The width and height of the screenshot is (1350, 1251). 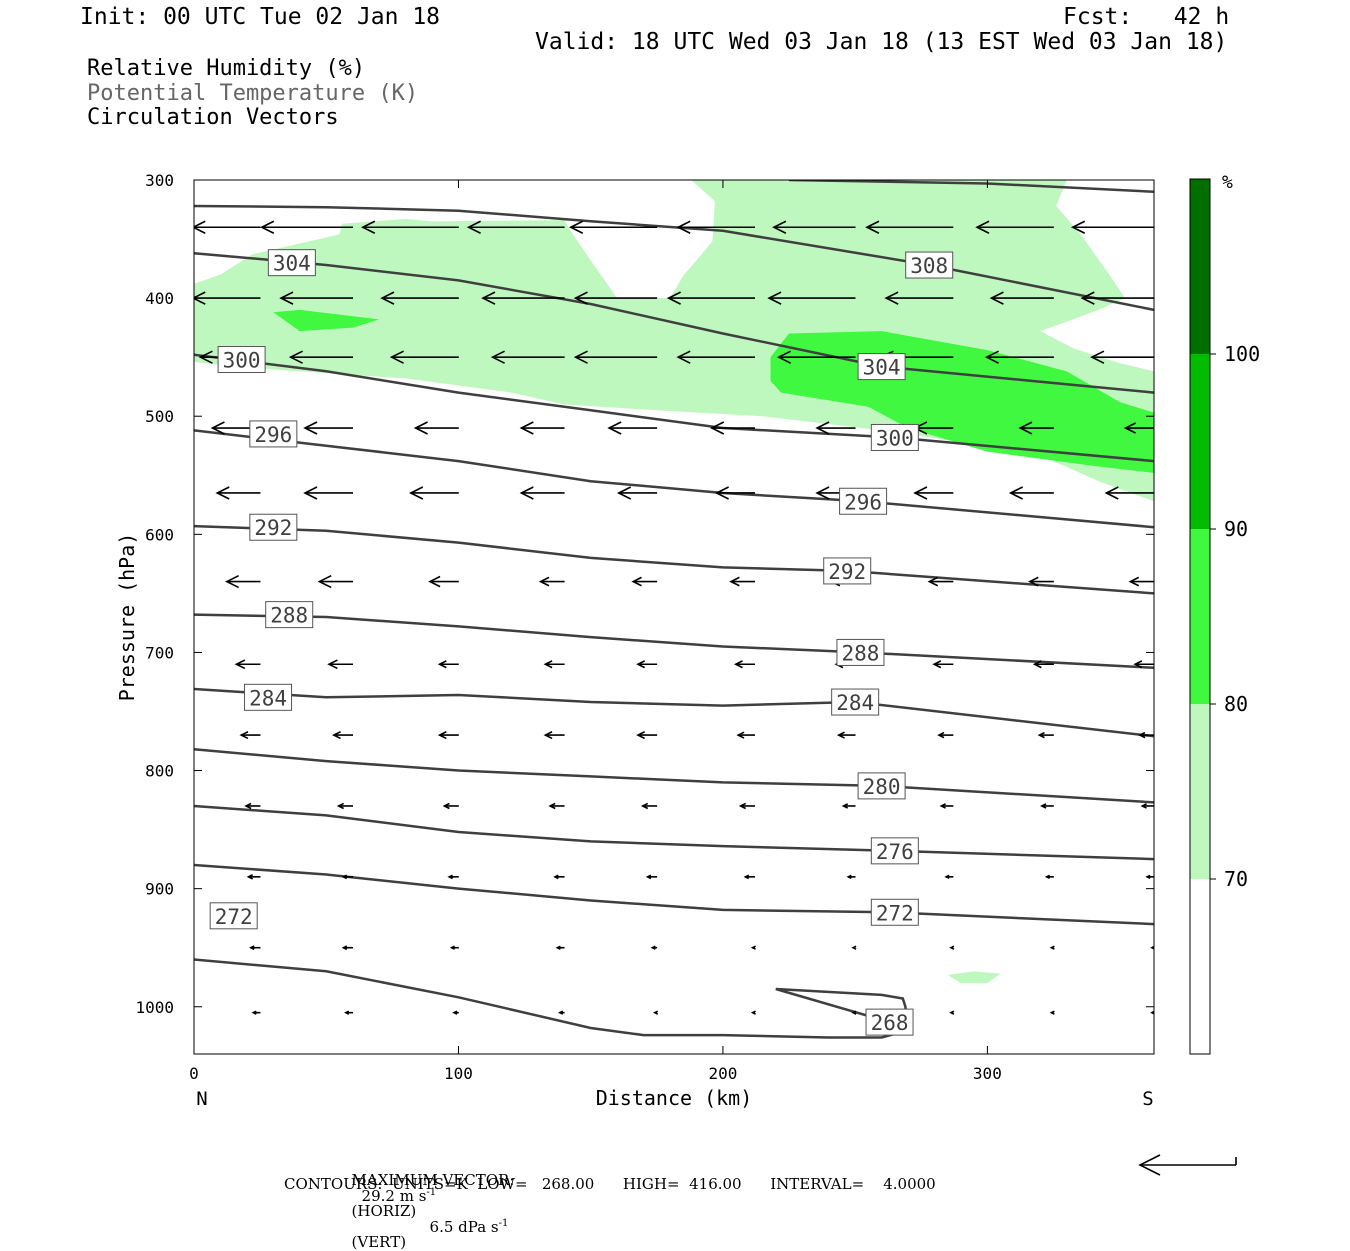 I want to click on colorbar-label-80: 80, so click(x=1236, y=704).